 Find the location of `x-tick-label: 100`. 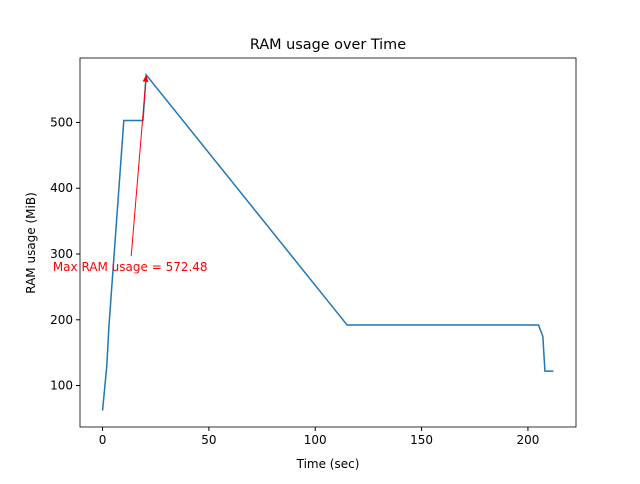

x-tick-label: 100 is located at coordinates (315, 440).